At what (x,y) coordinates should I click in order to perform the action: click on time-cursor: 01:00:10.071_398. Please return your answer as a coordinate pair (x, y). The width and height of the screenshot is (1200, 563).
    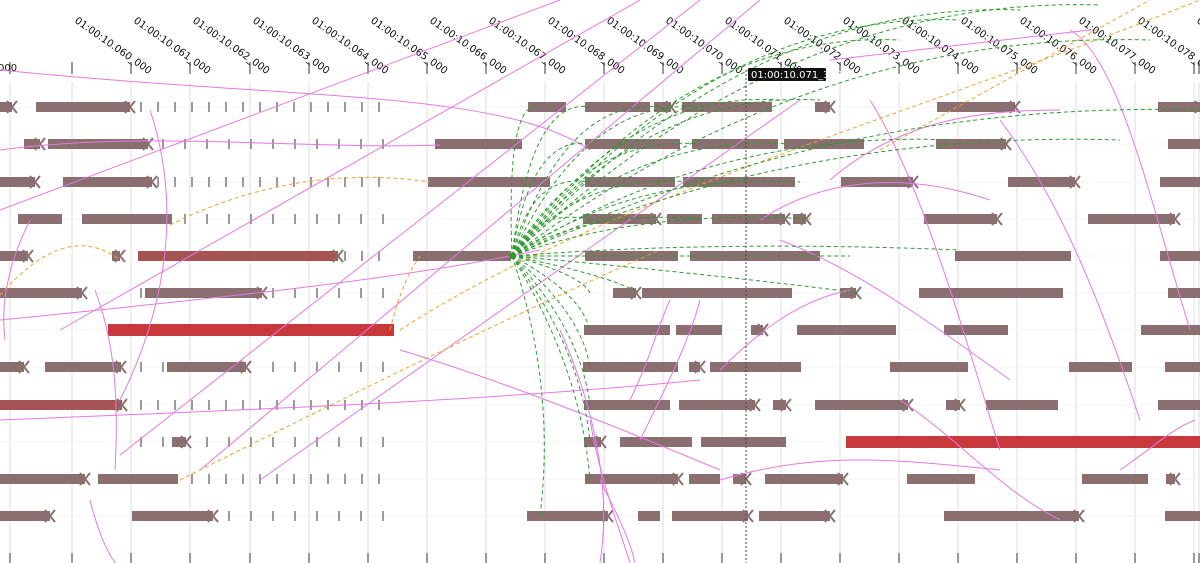
    Looking at the image, I should click on (793, 315).